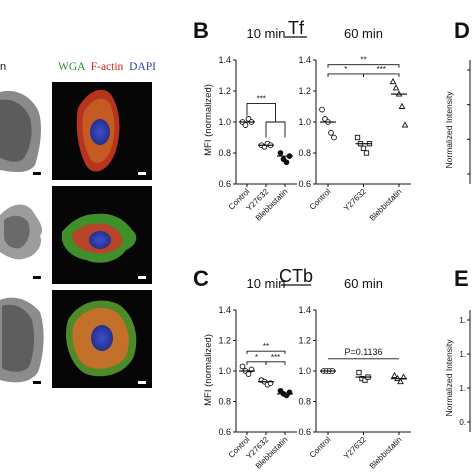 Image resolution: width=474 pixels, height=474 pixels. I want to click on significance-bracket-group, so click(275, 129).